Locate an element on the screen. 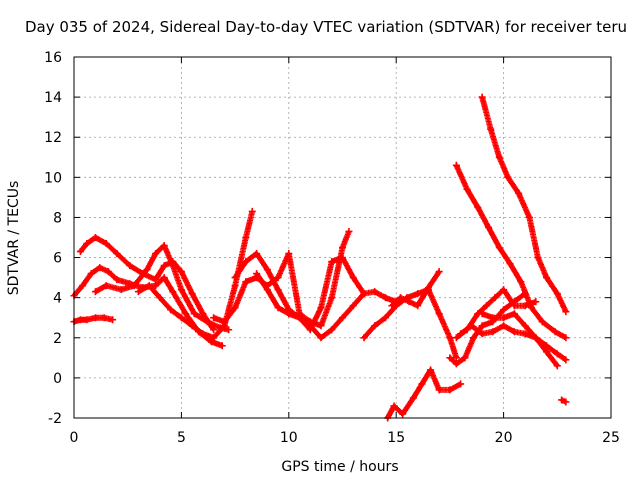  x-tick-label: 10 is located at coordinates (289, 438).